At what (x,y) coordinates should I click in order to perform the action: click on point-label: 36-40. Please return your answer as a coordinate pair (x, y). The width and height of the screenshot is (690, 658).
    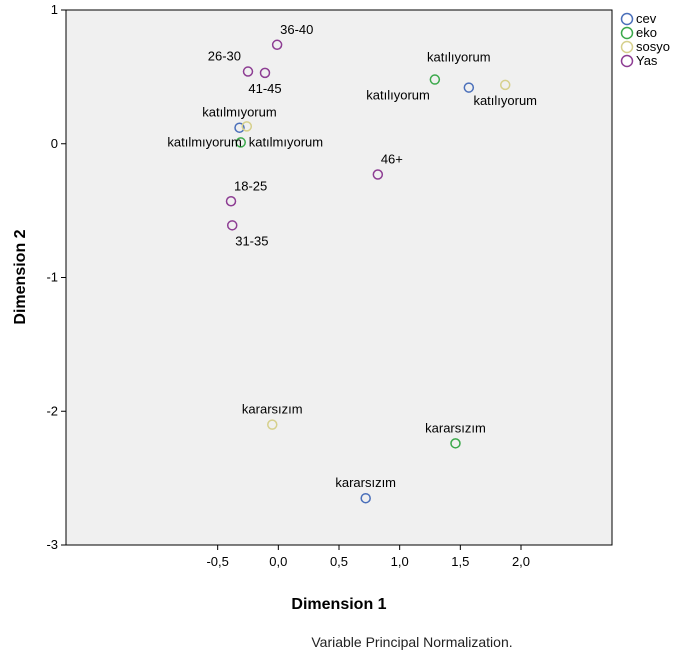
    Looking at the image, I should click on (296, 29).